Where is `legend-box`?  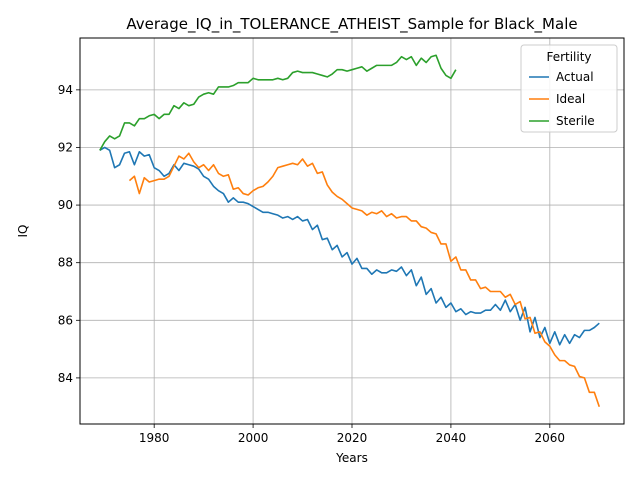
legend-box is located at coordinates (569, 88).